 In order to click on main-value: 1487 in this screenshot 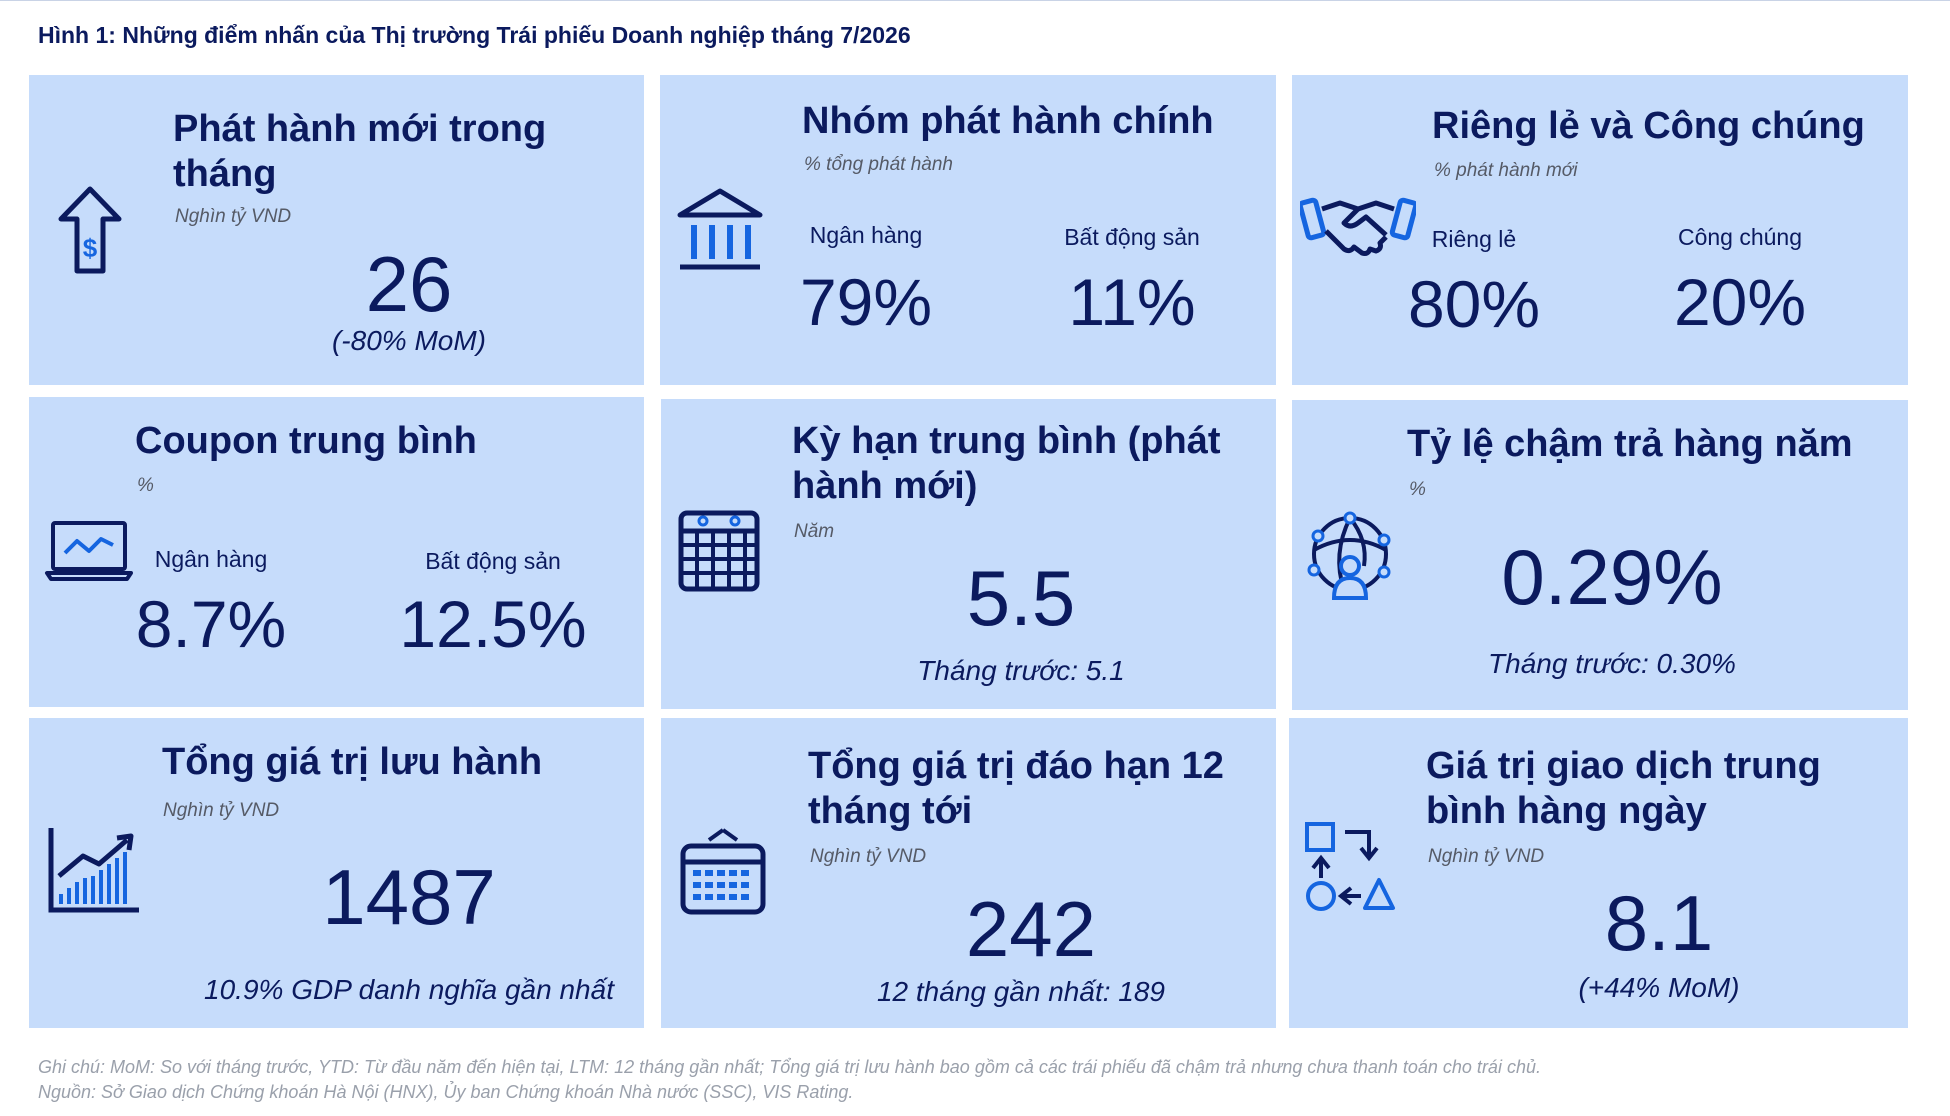, I will do `click(409, 897)`.